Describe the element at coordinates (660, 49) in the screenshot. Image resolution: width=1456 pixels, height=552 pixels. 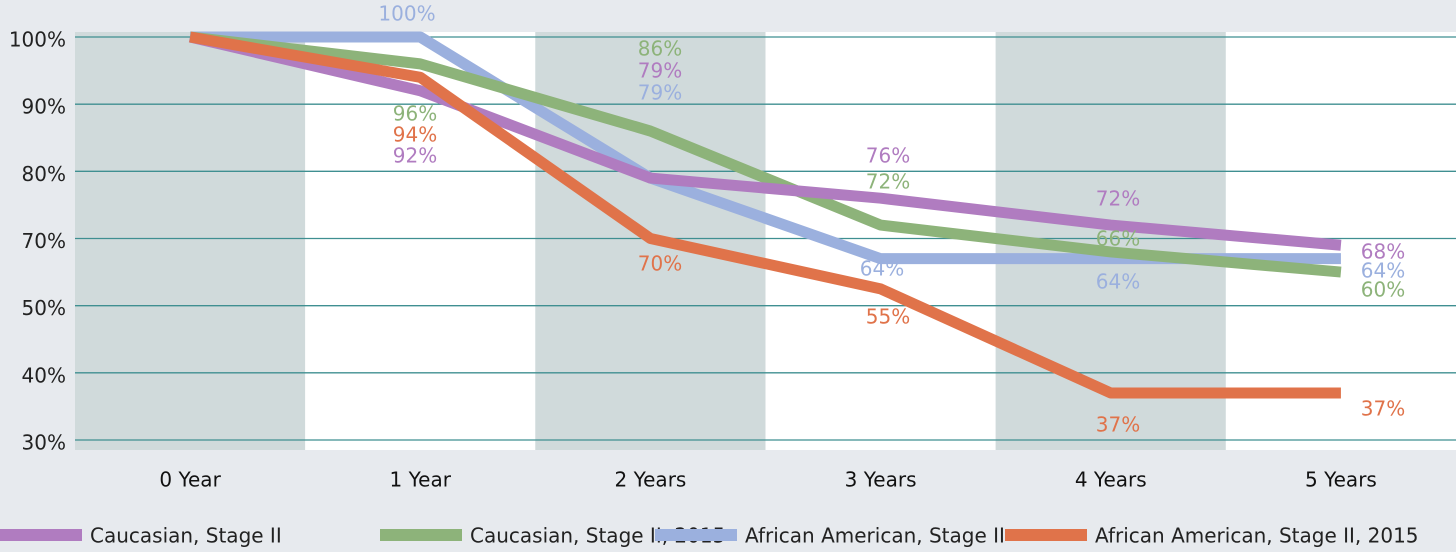
I see `data-label: 86%` at that location.